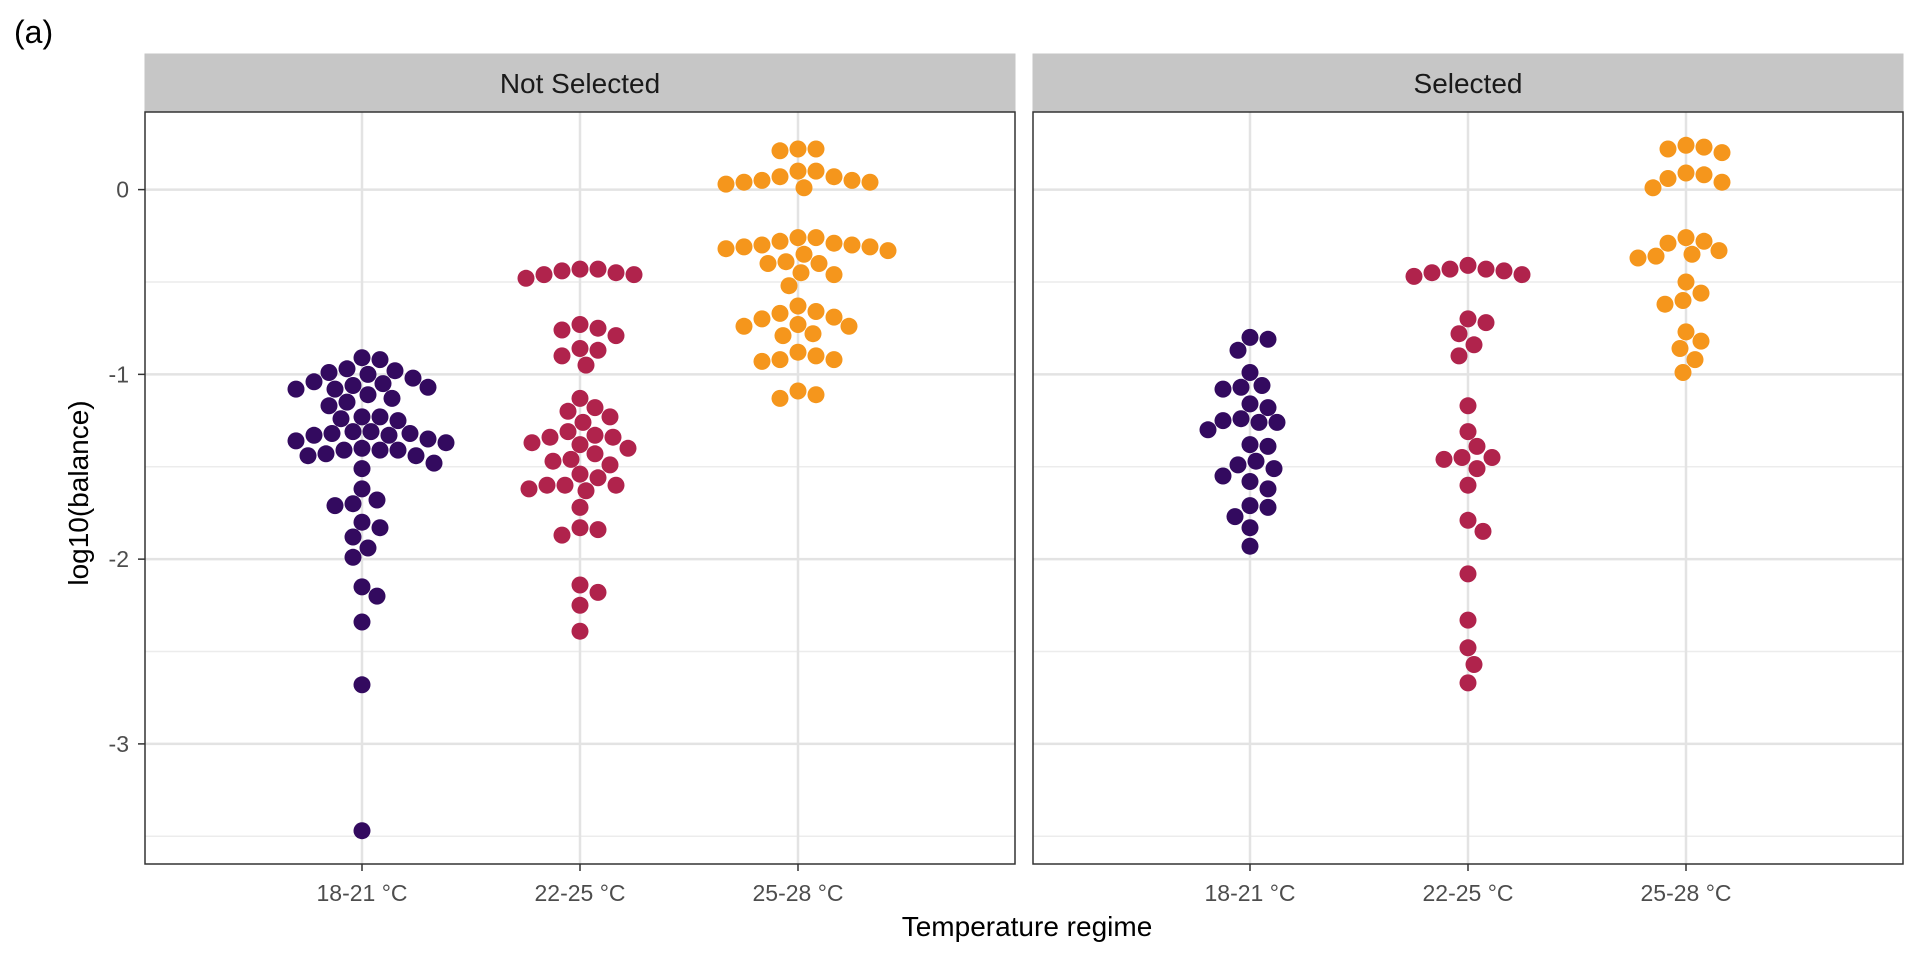 Image resolution: width=1920 pixels, height=960 pixels. Describe the element at coordinates (580, 83) in the screenshot. I see `facet-strip` at that location.